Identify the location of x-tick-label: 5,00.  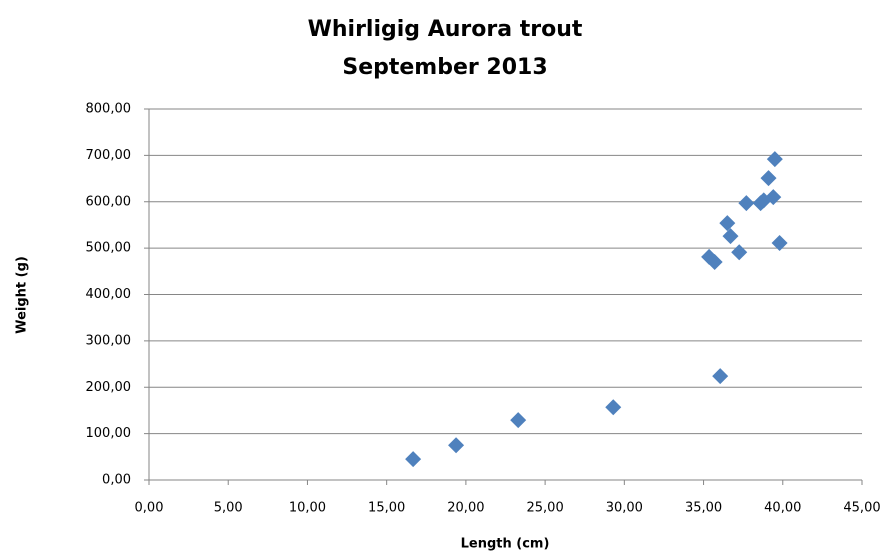
(228, 508).